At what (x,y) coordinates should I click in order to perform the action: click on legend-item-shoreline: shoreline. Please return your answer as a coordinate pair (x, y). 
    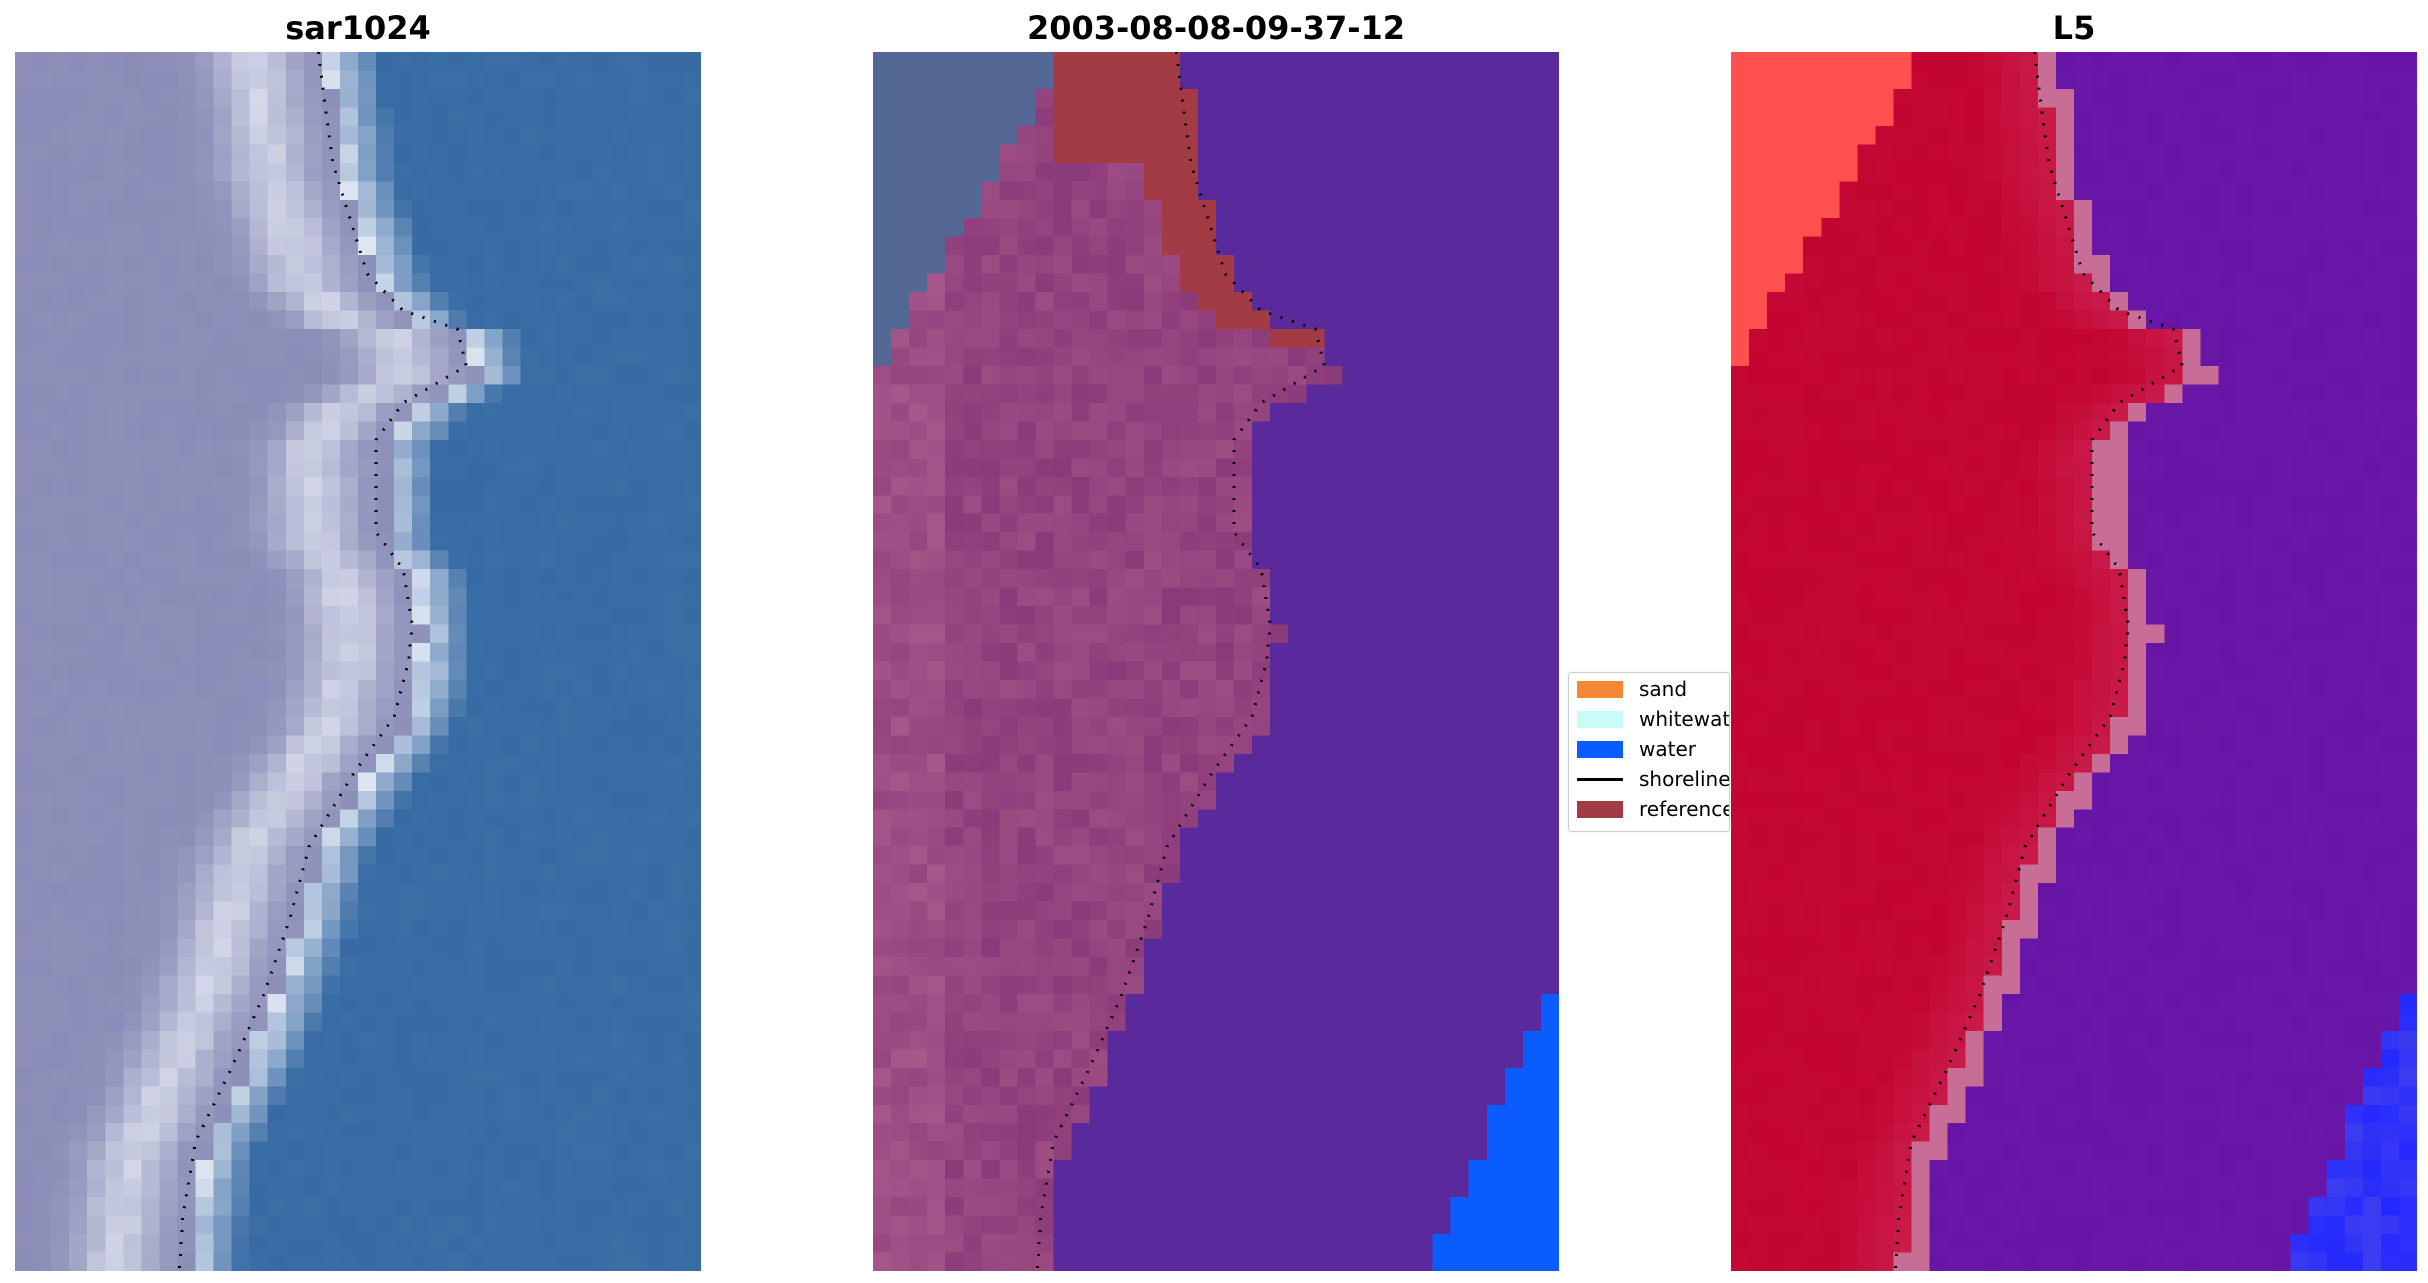
    Looking at the image, I should click on (1653, 779).